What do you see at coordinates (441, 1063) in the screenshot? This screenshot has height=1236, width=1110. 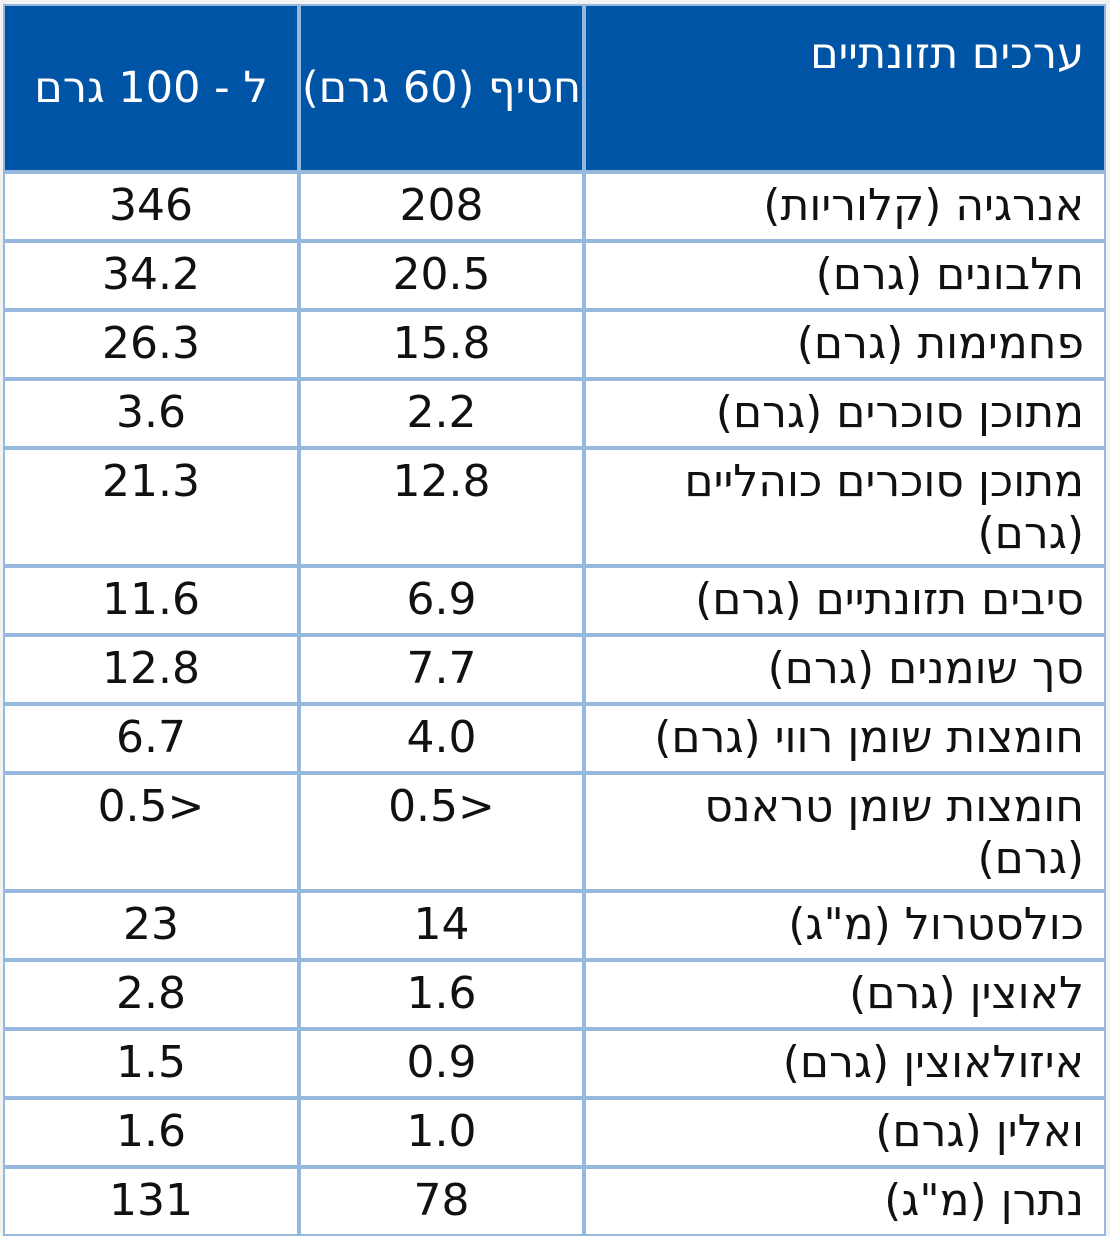 I see `per-snack-value: 0.9` at bounding box center [441, 1063].